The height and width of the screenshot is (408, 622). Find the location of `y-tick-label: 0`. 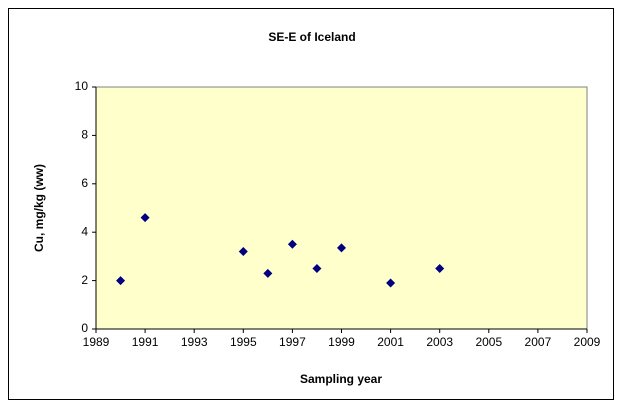

y-tick-label: 0 is located at coordinates (84, 328).